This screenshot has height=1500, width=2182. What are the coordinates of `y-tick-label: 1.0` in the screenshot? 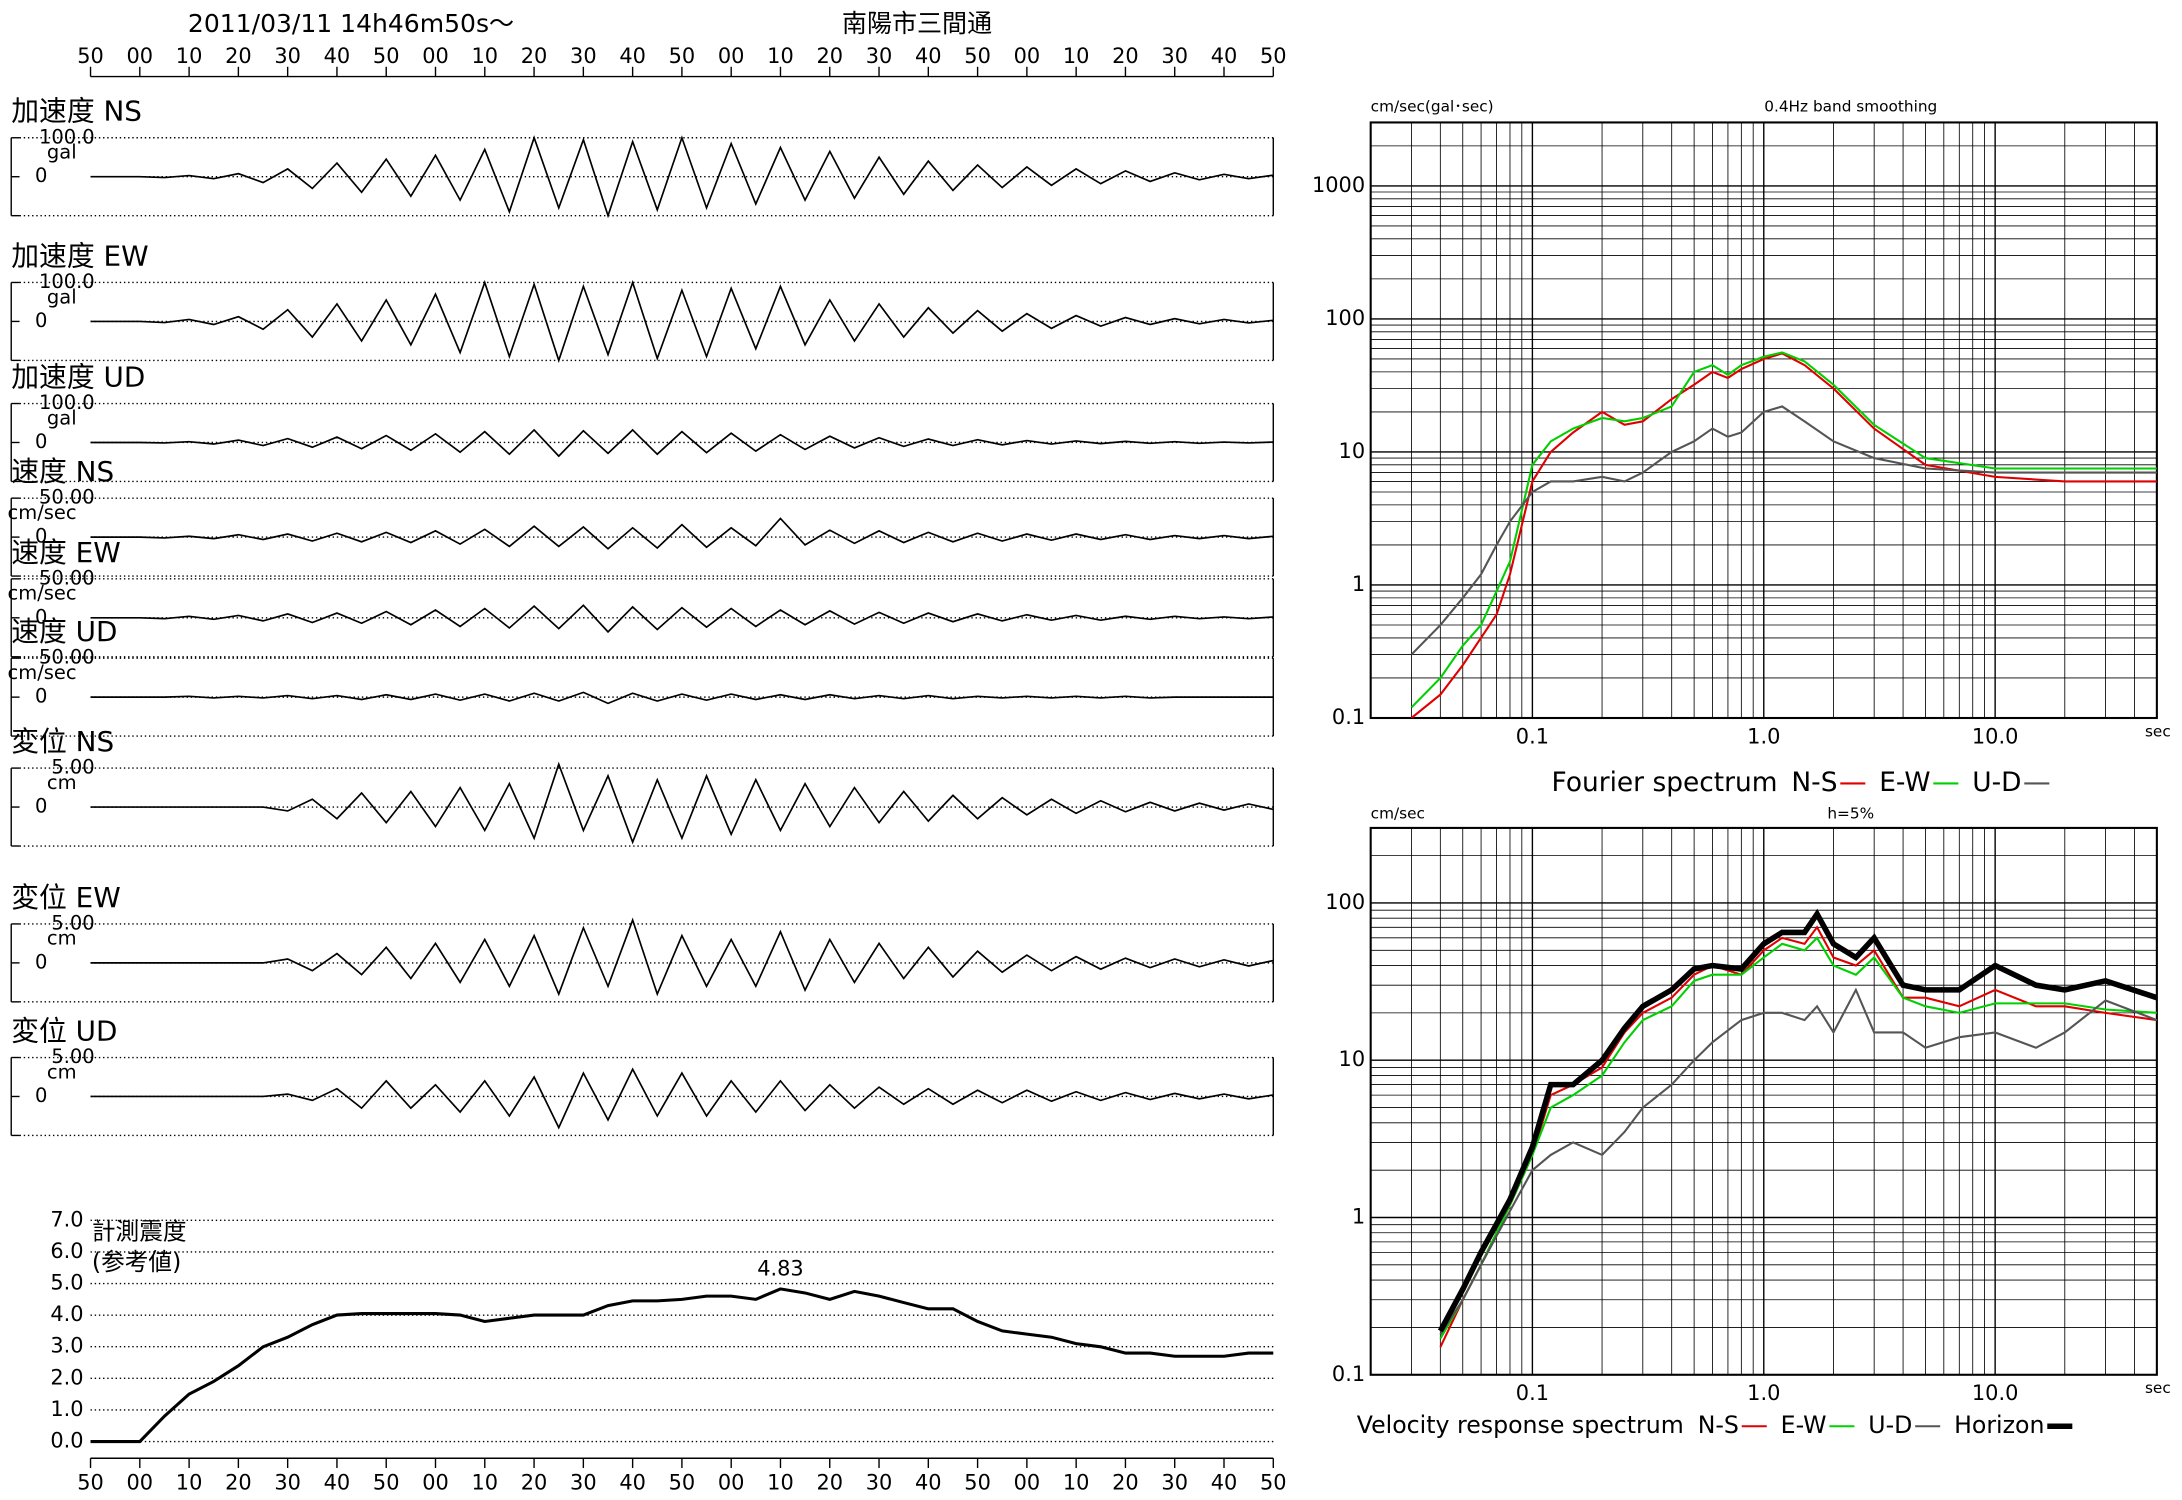 It's located at (66, 1409).